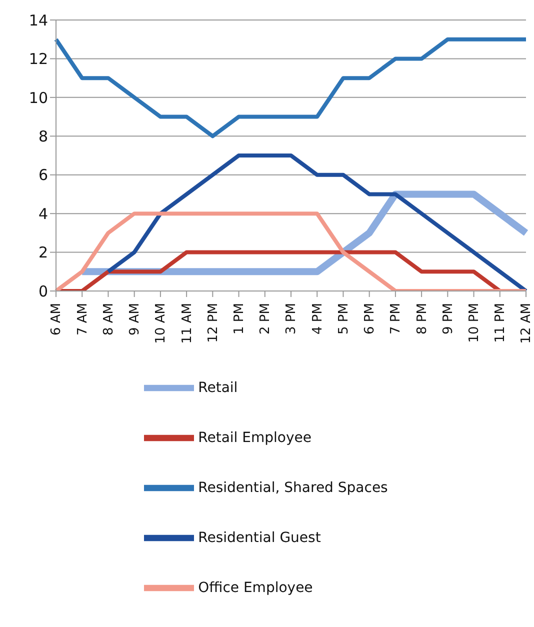 The height and width of the screenshot is (627, 534). I want to click on y-tick-label: 4, so click(43, 213).